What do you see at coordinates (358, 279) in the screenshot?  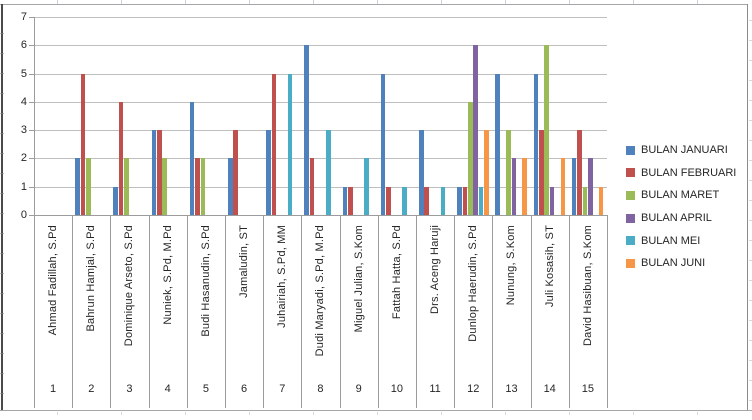 I see `category-label: Miguel Julian, S.Kom` at bounding box center [358, 279].